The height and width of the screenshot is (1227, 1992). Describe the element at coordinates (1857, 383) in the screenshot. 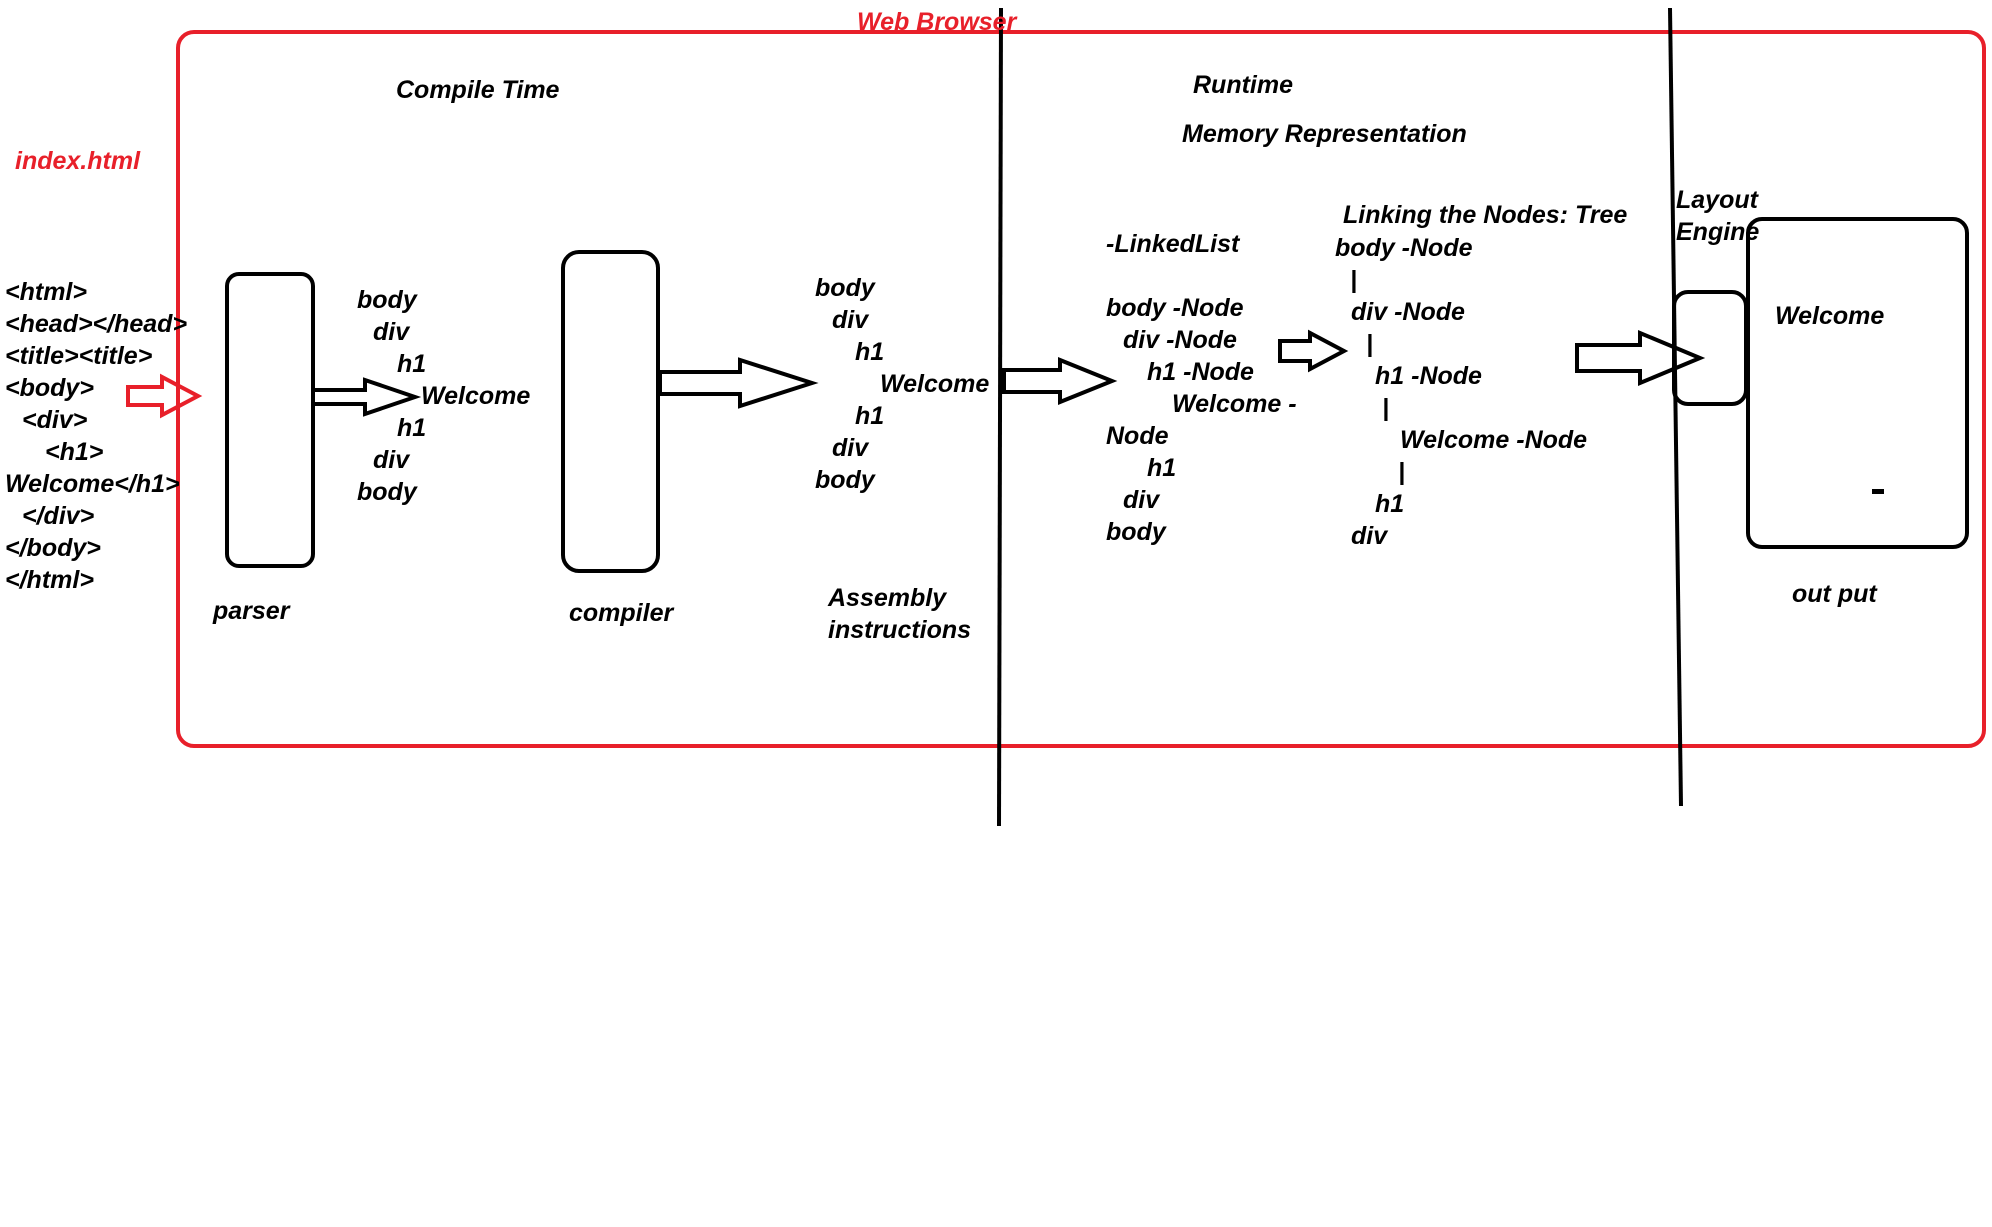

I see `output-box` at that location.